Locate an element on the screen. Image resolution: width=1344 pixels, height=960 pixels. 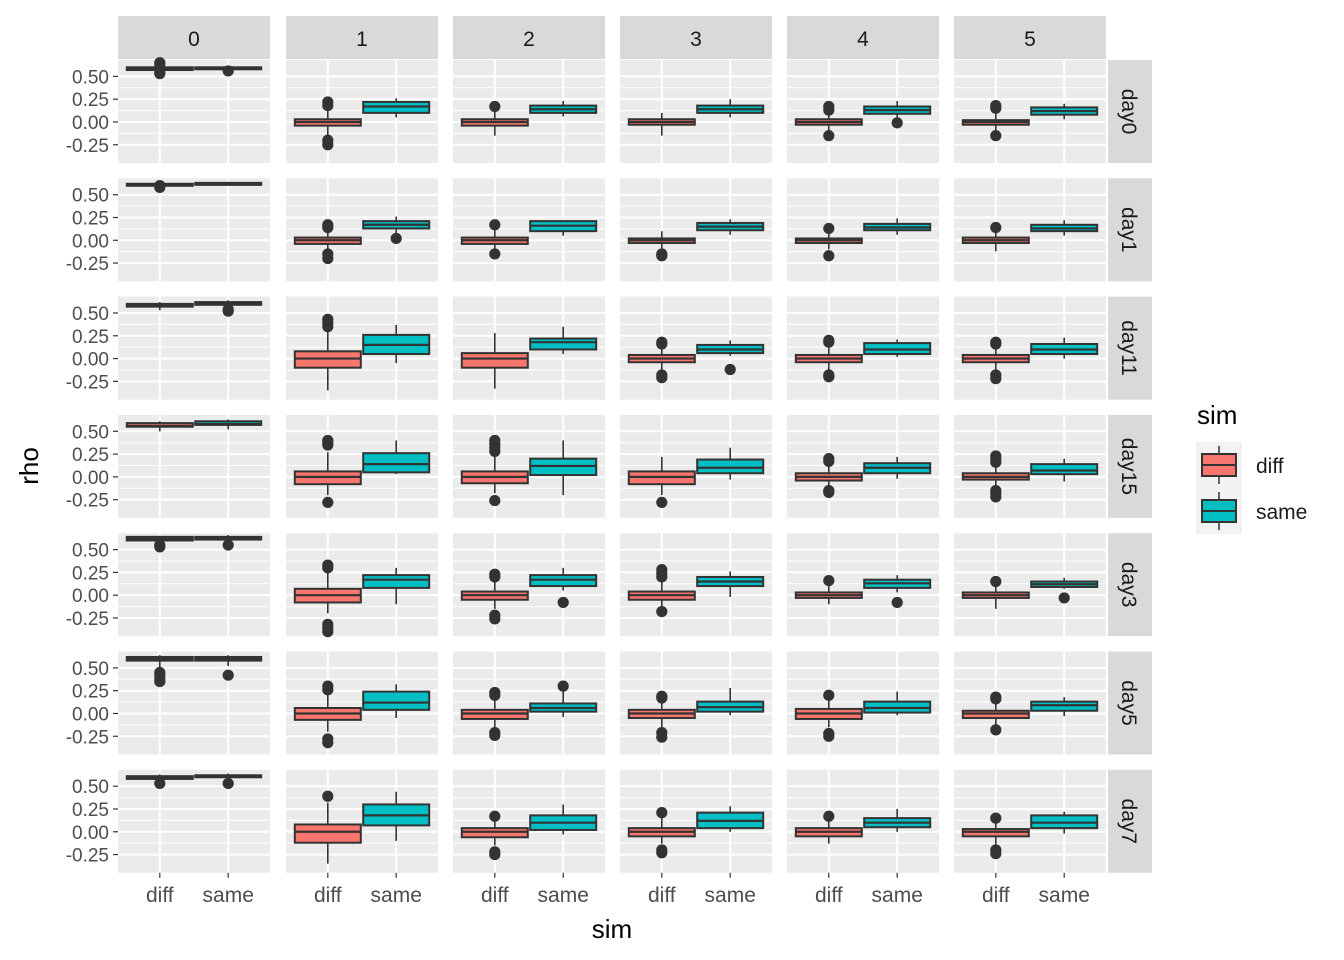
facet-strip-top: 5 is located at coordinates (1030, 37).